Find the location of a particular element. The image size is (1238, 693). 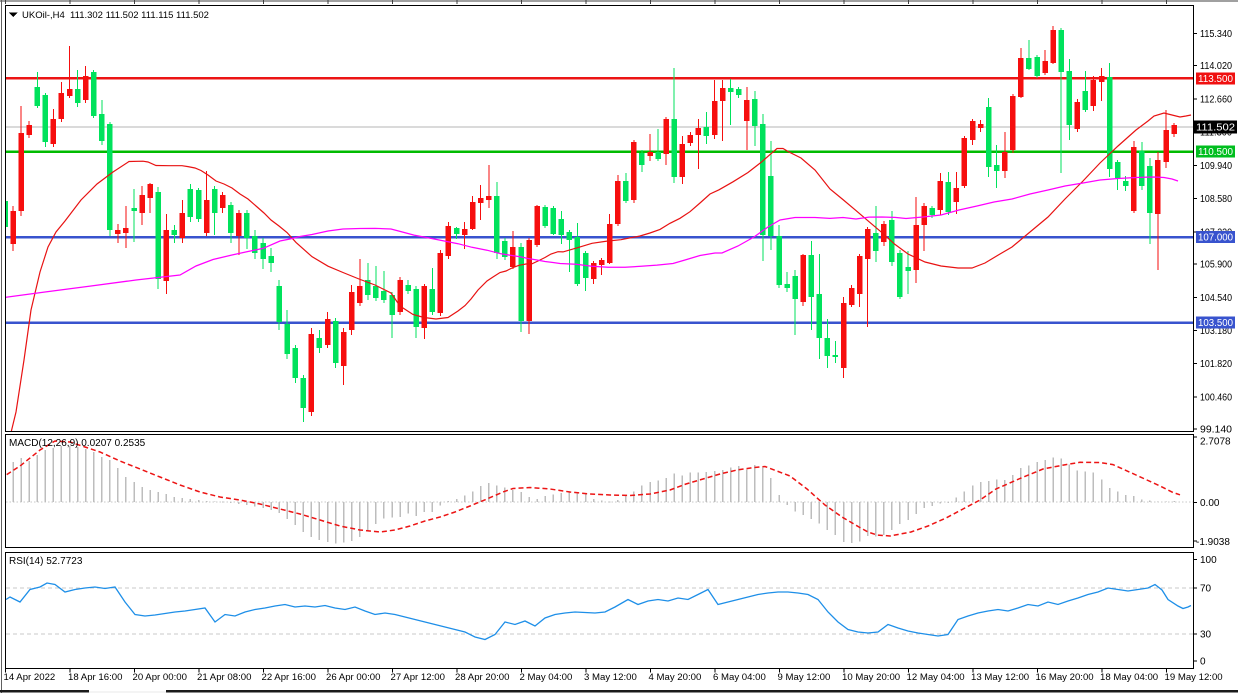

svg-text: 16 May 20:00 is located at coordinates (1065, 677).